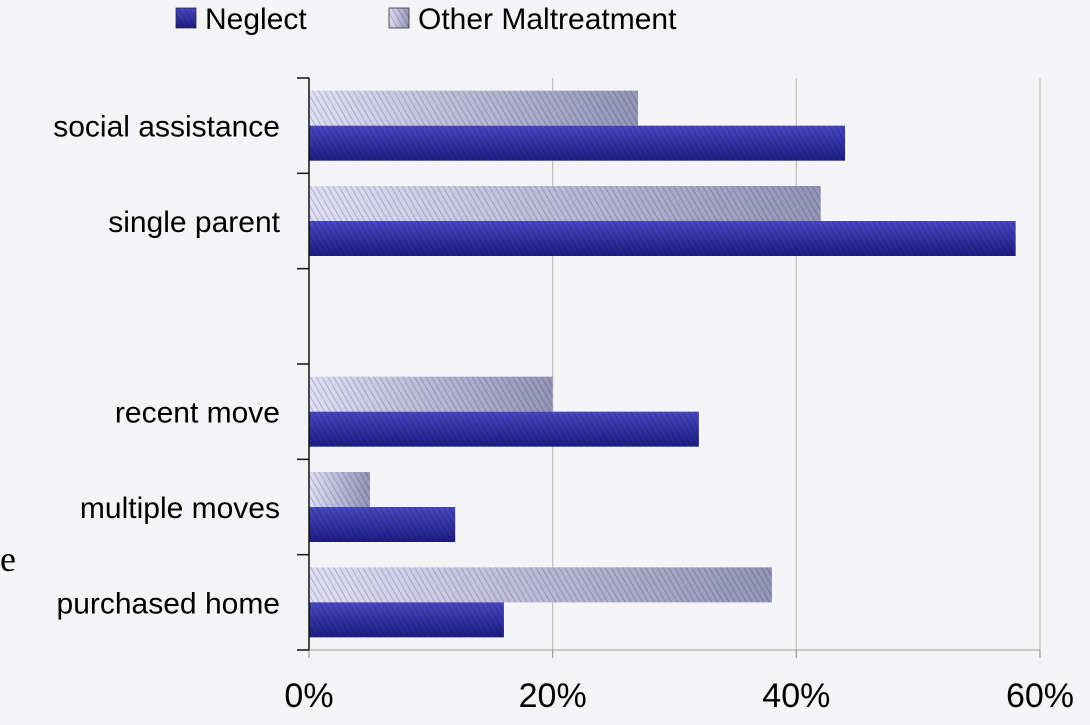  I want to click on category-label: social assistance, so click(166, 127).